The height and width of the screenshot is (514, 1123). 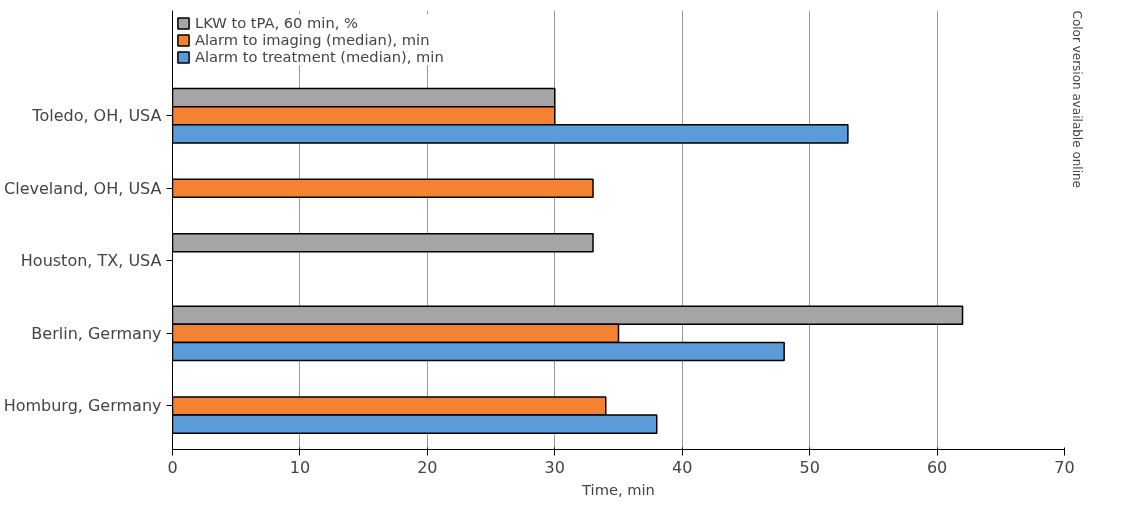 I want to click on x-tick-label: 50, so click(x=809, y=467).